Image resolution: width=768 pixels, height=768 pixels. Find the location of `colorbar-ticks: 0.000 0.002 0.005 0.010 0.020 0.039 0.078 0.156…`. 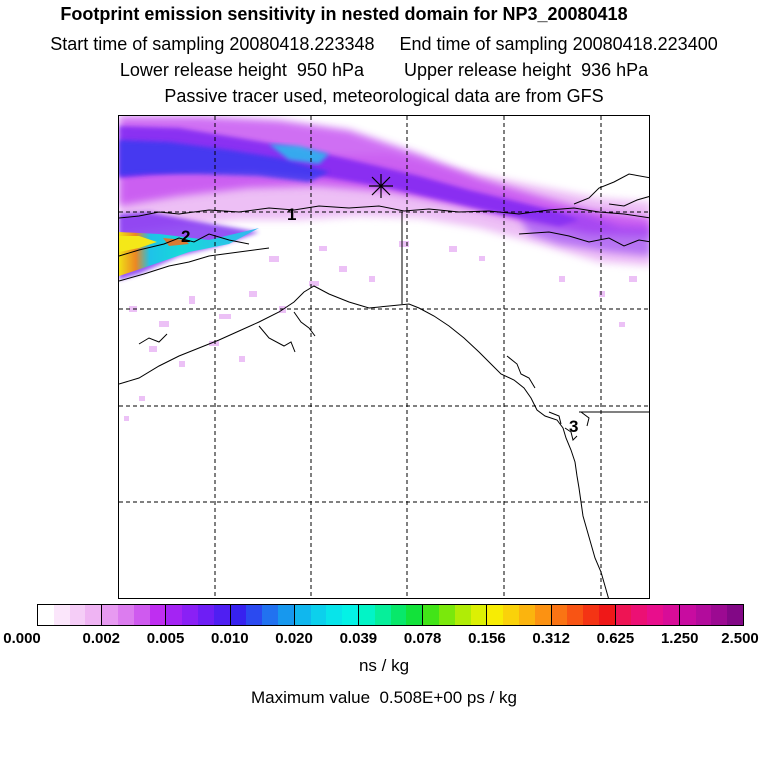

colorbar-ticks: 0.000 0.002 0.005 0.010 0.020 0.039 0.078 0.156… is located at coordinates (384, 640).